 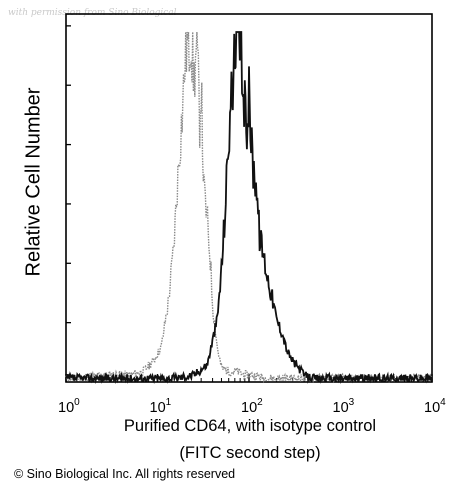 What do you see at coordinates (161, 406) in the screenshot?
I see `x-tick-label: 10¹` at bounding box center [161, 406].